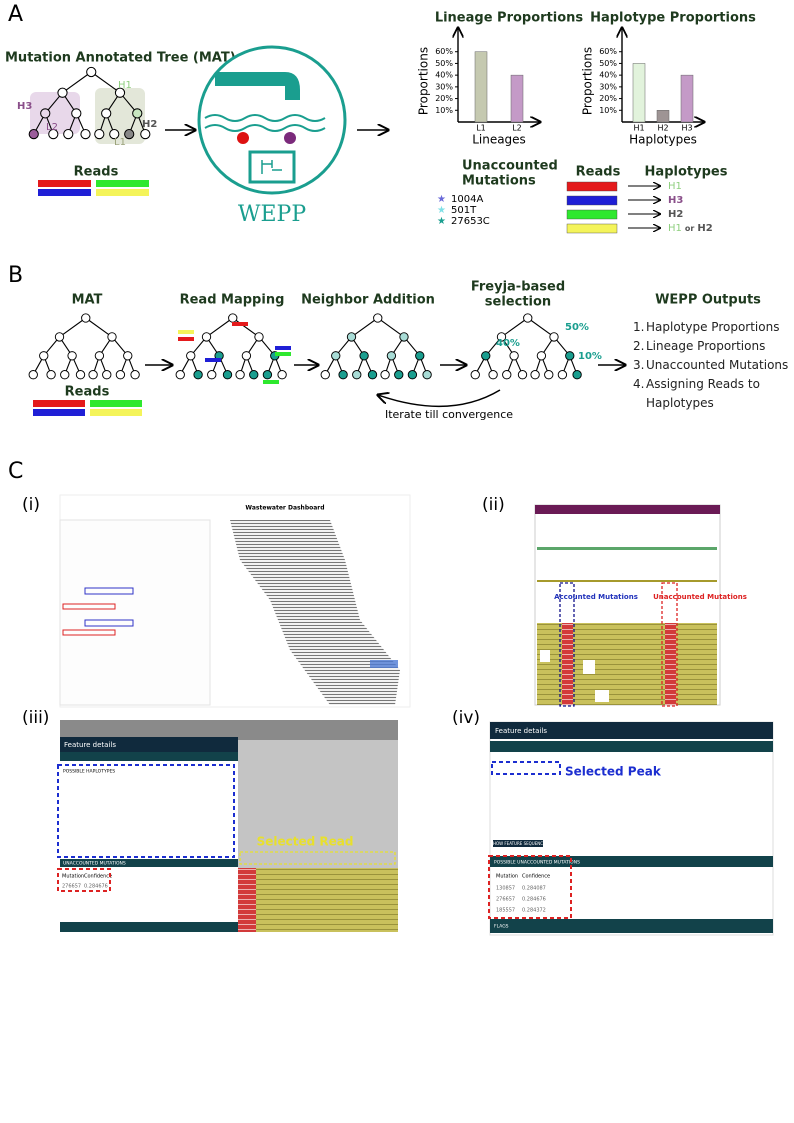 The width and height of the screenshot is (794, 1123). What do you see at coordinates (670, 664) in the screenshot?
I see `mutation-column` at bounding box center [670, 664].